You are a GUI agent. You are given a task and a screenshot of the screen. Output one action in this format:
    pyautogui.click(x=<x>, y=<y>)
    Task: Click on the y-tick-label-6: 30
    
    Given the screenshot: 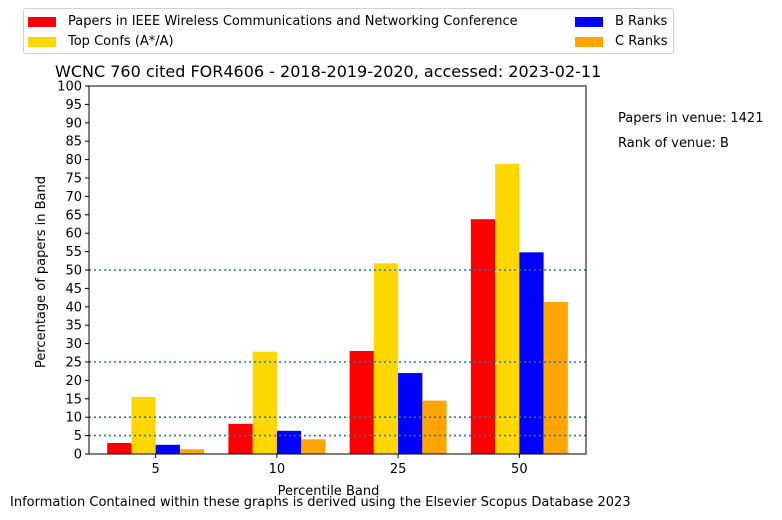 What is the action you would take?
    pyautogui.click(x=73, y=344)
    